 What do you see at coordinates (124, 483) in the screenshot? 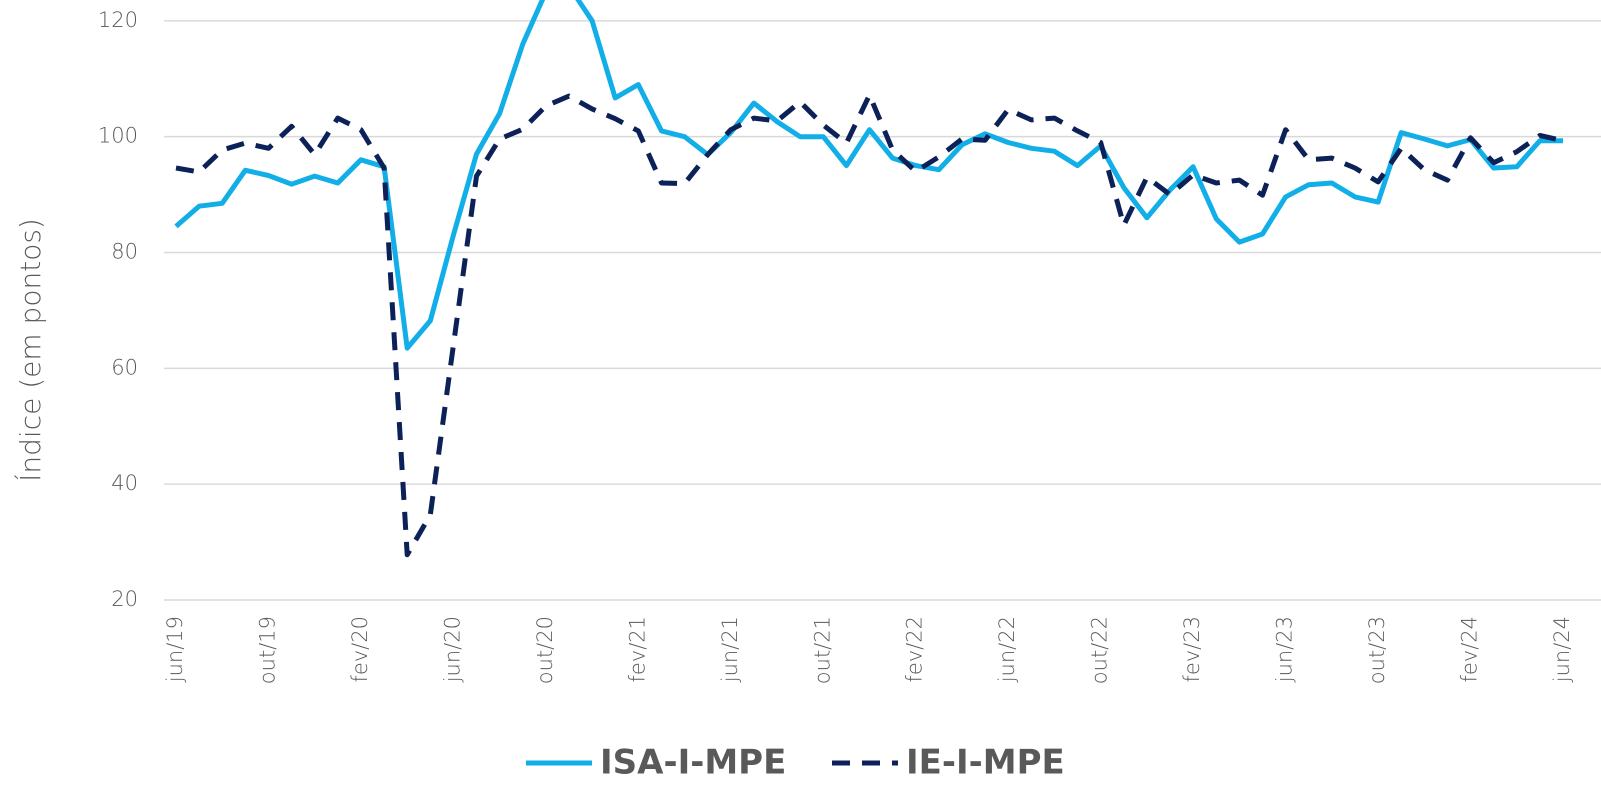
I see `y-tick-label: 40` at bounding box center [124, 483].